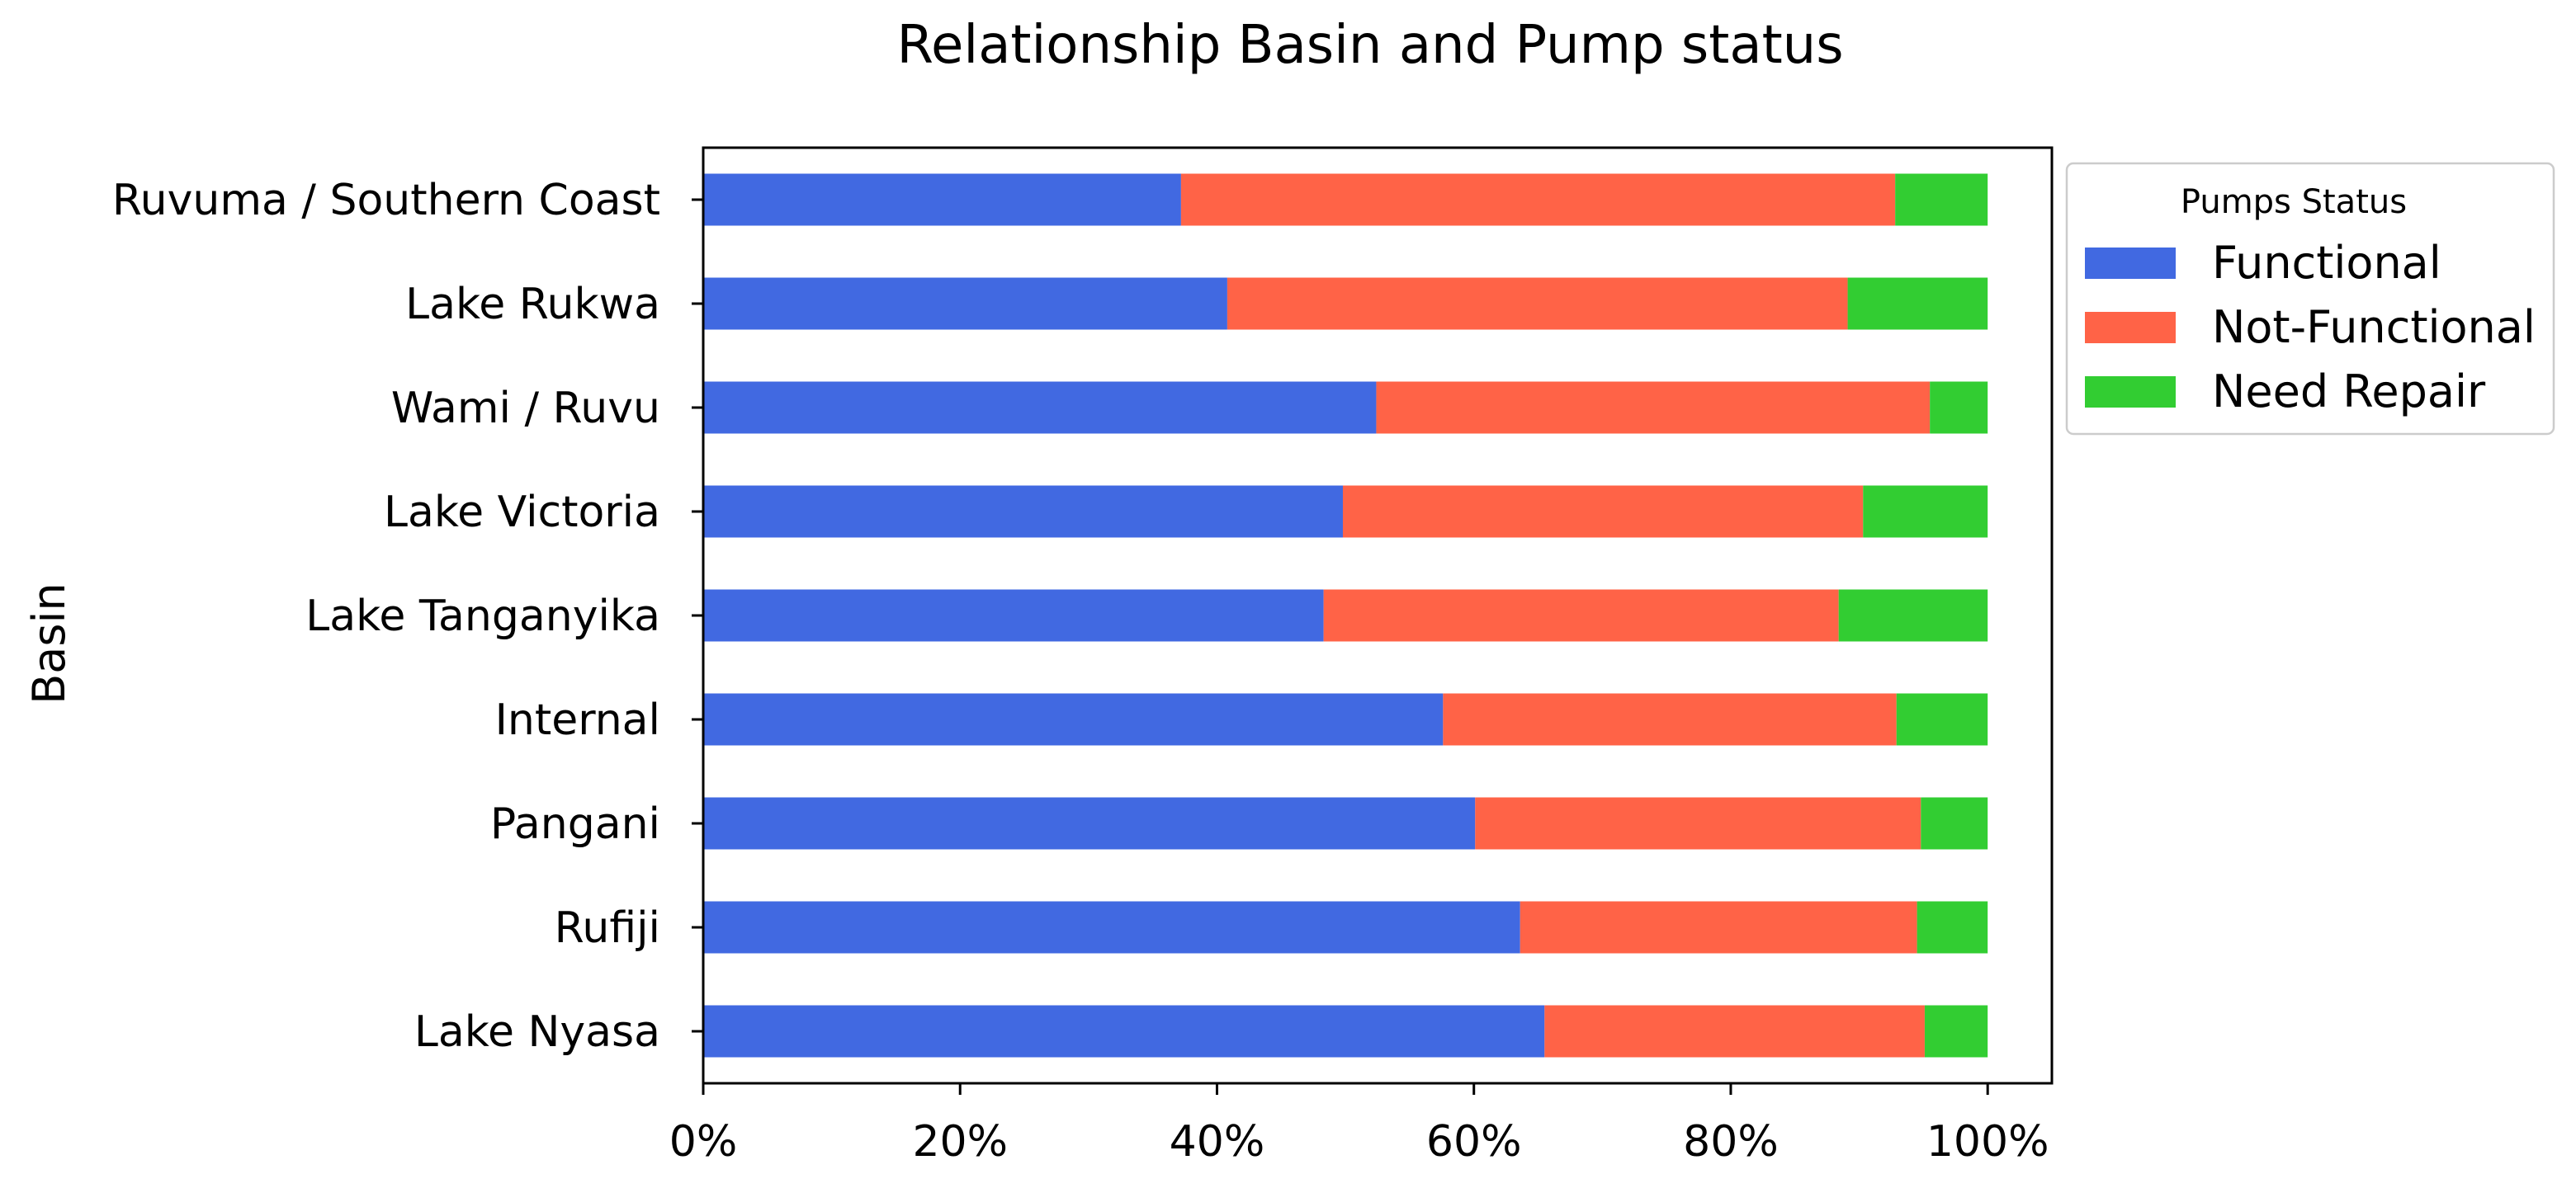 Image resolution: width=2576 pixels, height=1193 pixels. Describe the element at coordinates (49, 643) in the screenshot. I see `y-axis-label: Basin` at that location.